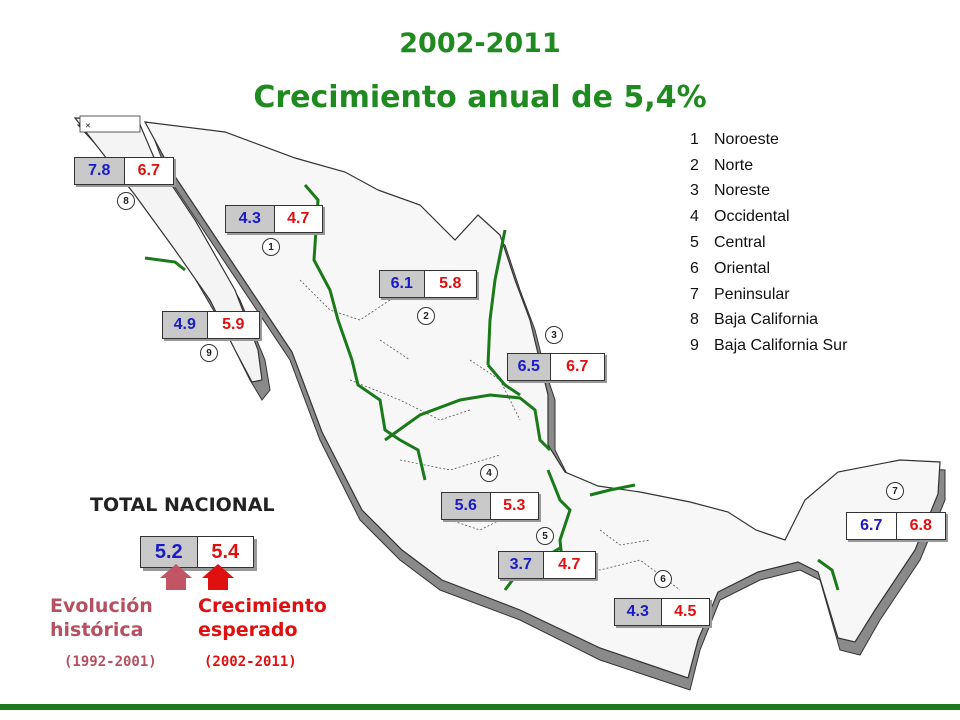 The width and height of the screenshot is (960, 720). I want to click on region-4-box: 5.6 5.3, so click(490, 506).